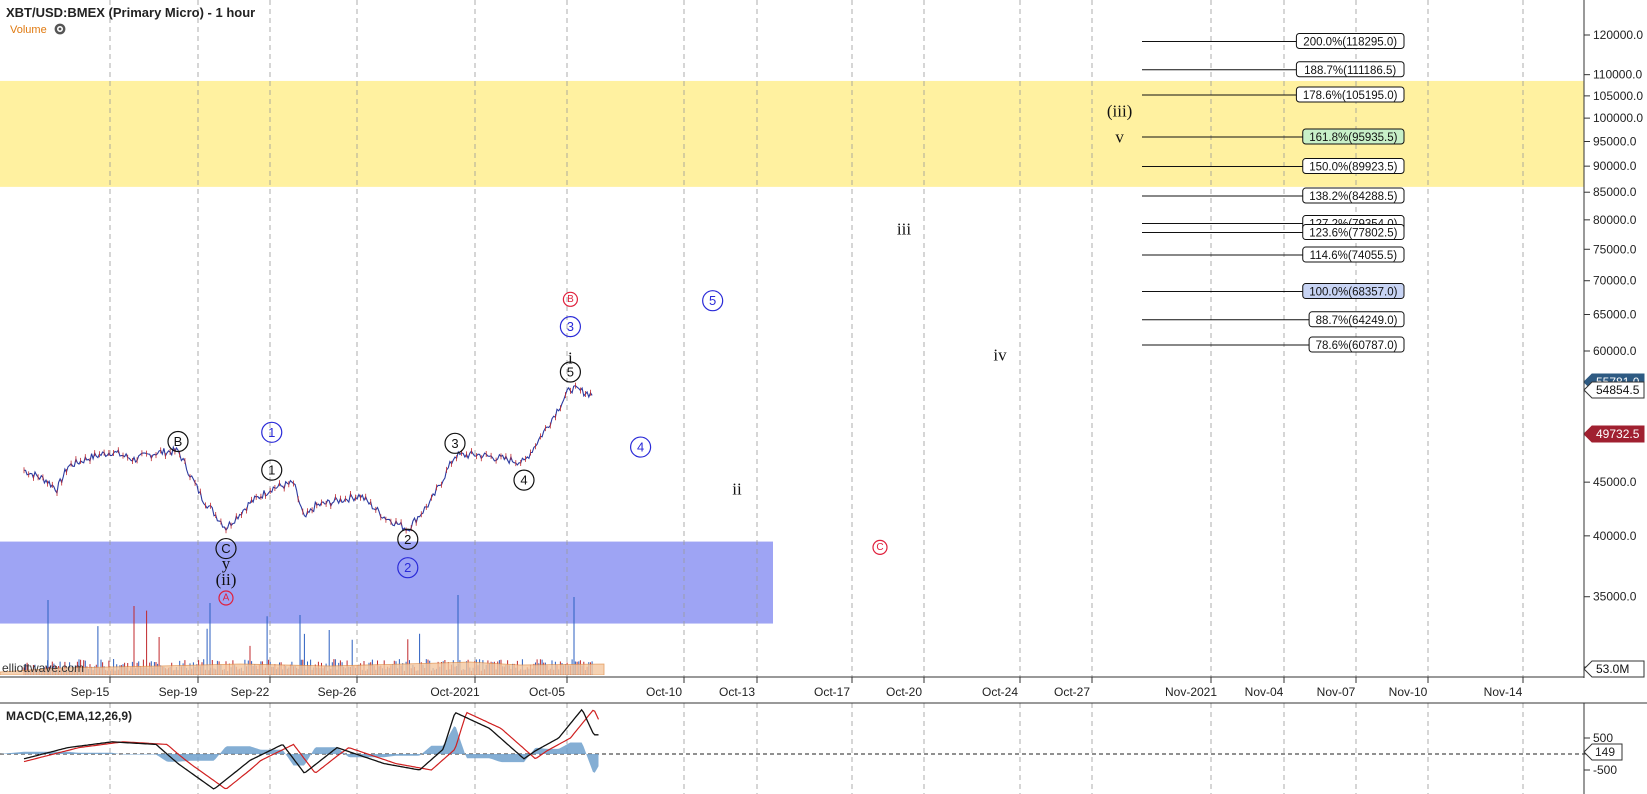 Image resolution: width=1647 pixels, height=794 pixels. I want to click on fib-level-label: 161.8%(95935.5), so click(1353, 138).